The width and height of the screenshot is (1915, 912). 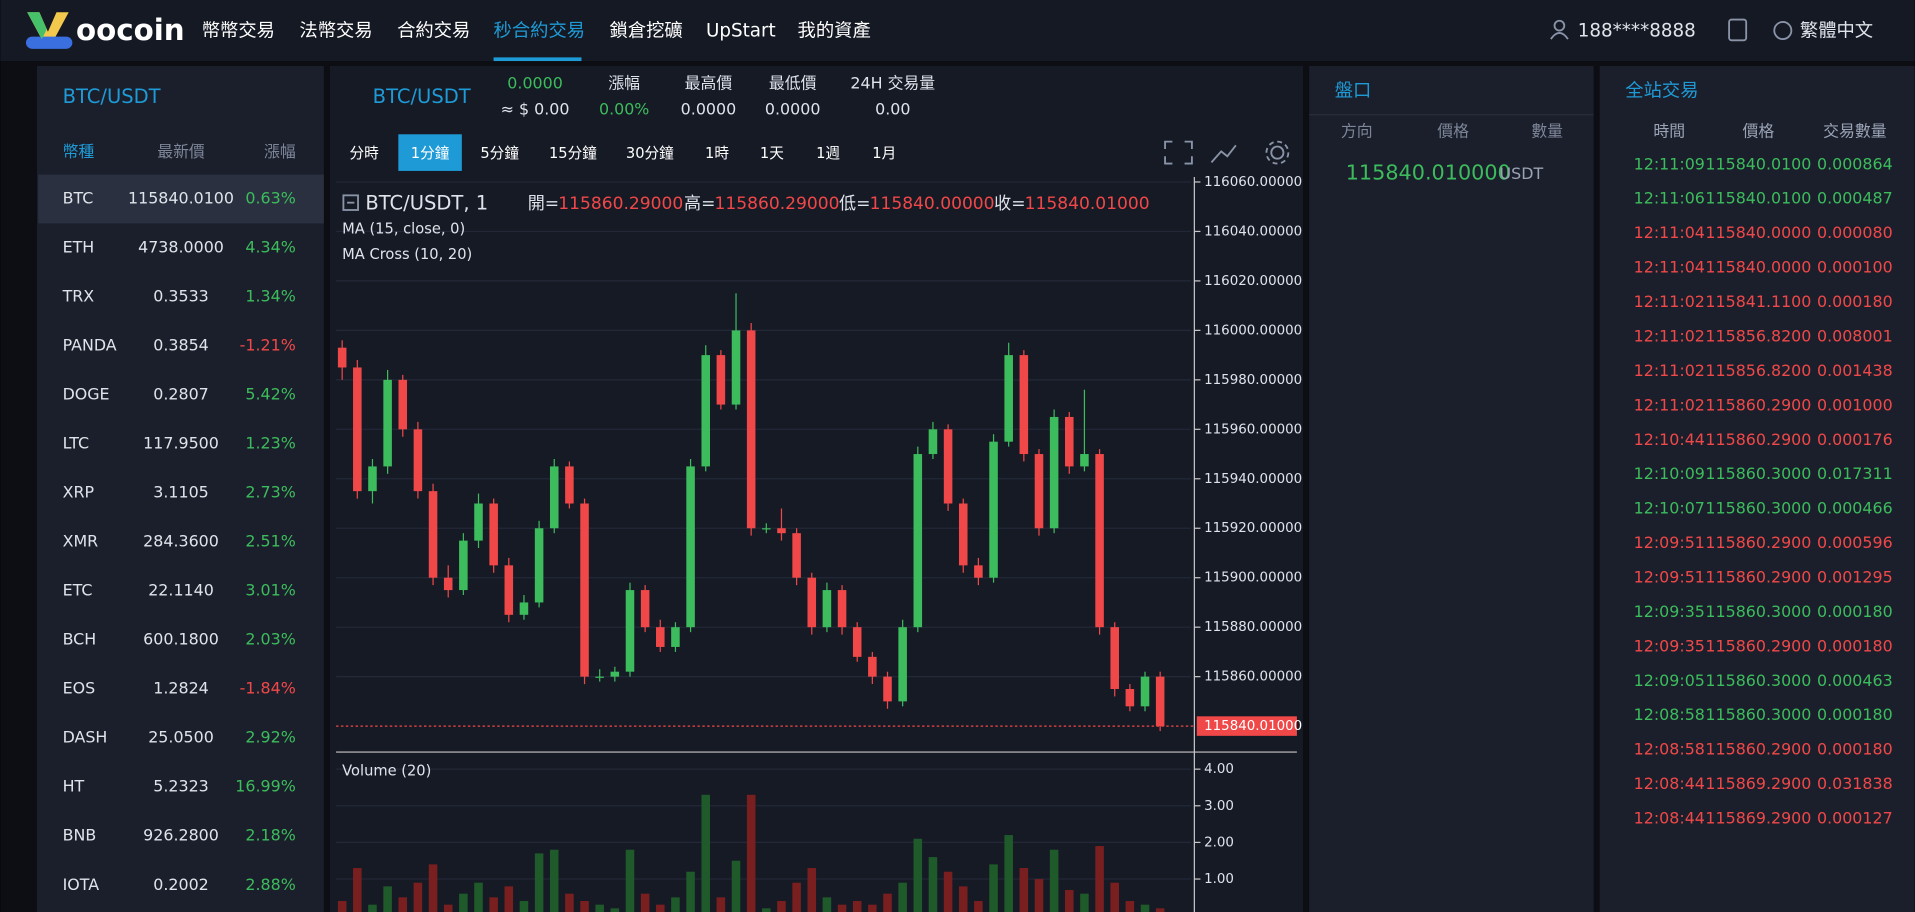 What do you see at coordinates (79, 247) in the screenshot?
I see `symbol: ETH` at bounding box center [79, 247].